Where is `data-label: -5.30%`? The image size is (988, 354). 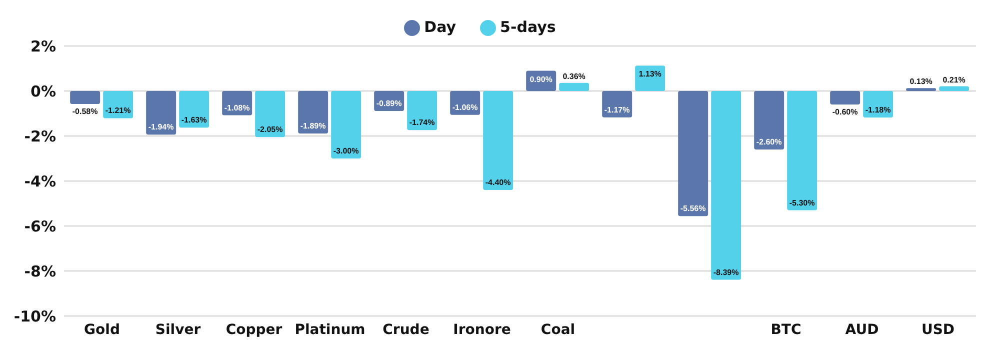 data-label: -5.30% is located at coordinates (802, 203).